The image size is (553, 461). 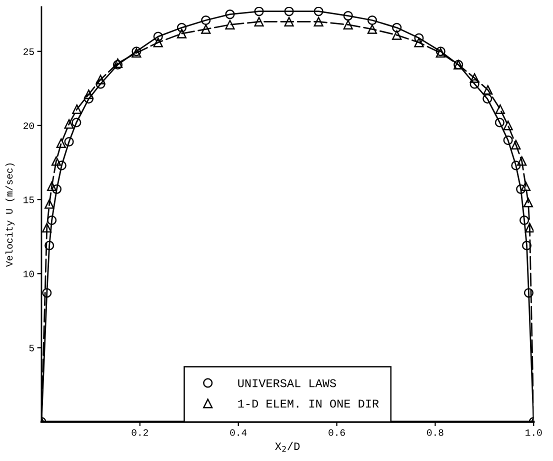 What do you see at coordinates (238, 432) in the screenshot?
I see `x-tick-label: 0.4` at bounding box center [238, 432].